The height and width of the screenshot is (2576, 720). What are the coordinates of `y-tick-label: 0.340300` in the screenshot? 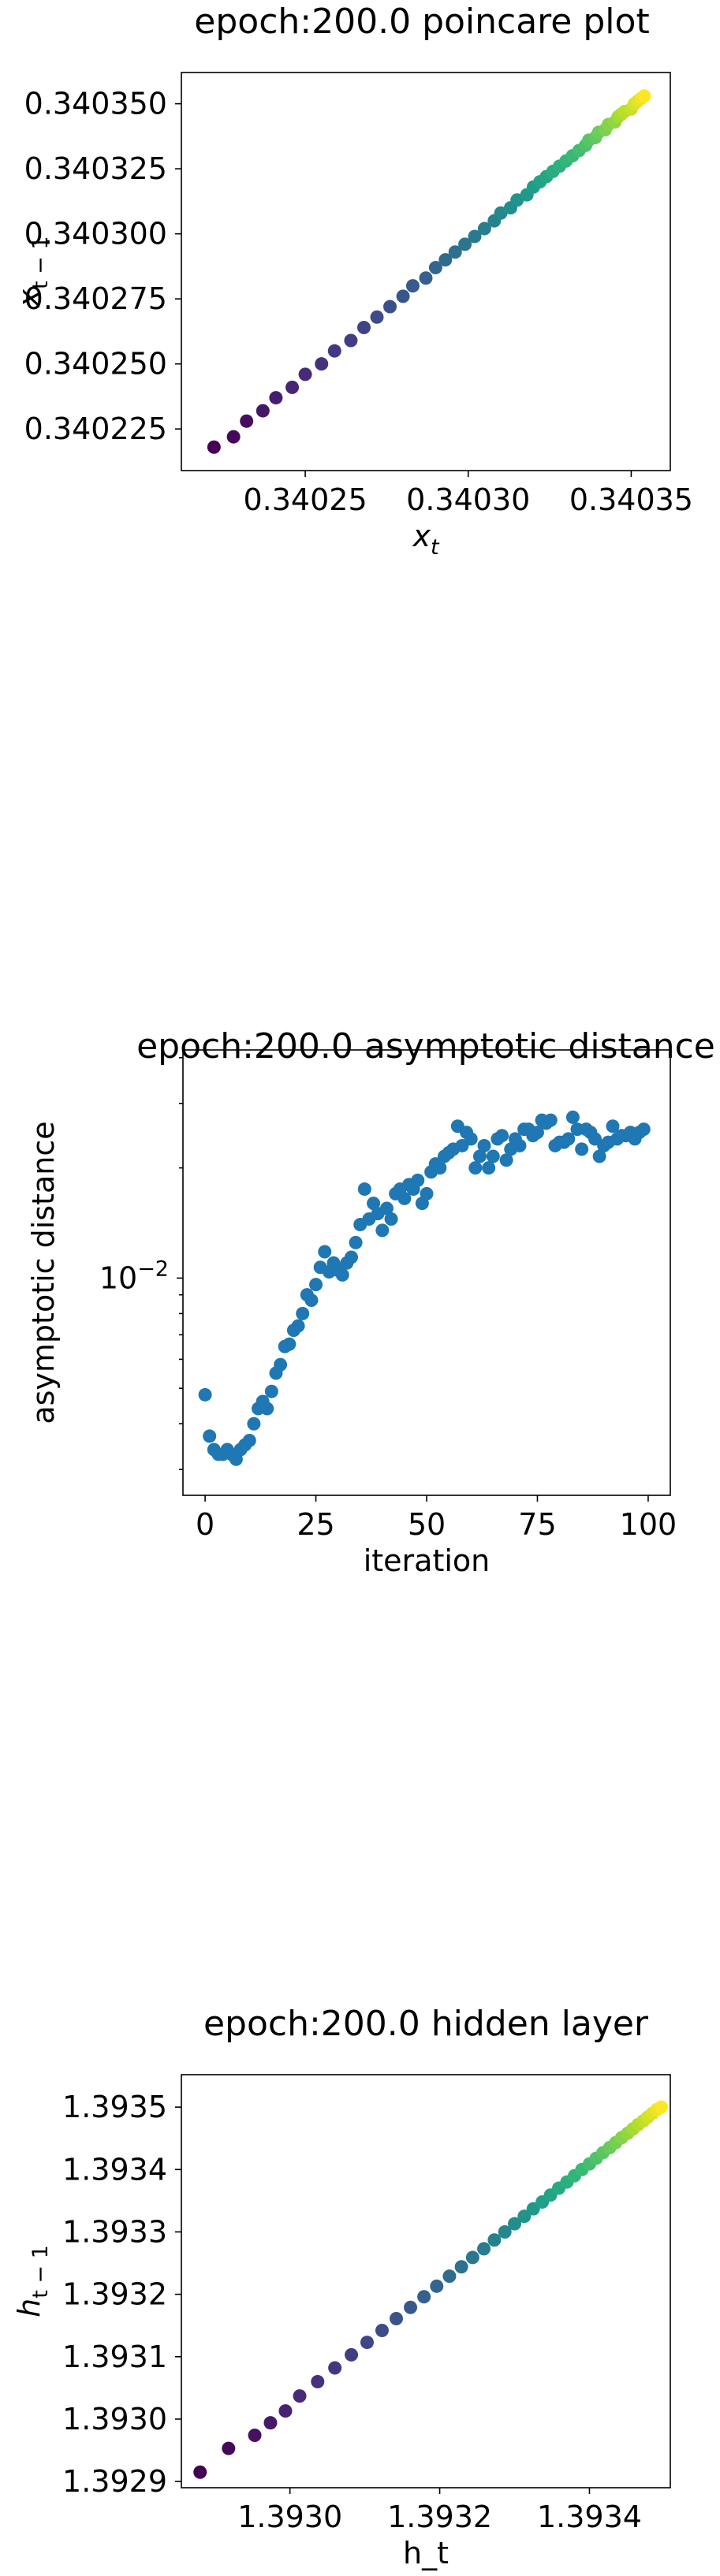 It's located at (95, 234).